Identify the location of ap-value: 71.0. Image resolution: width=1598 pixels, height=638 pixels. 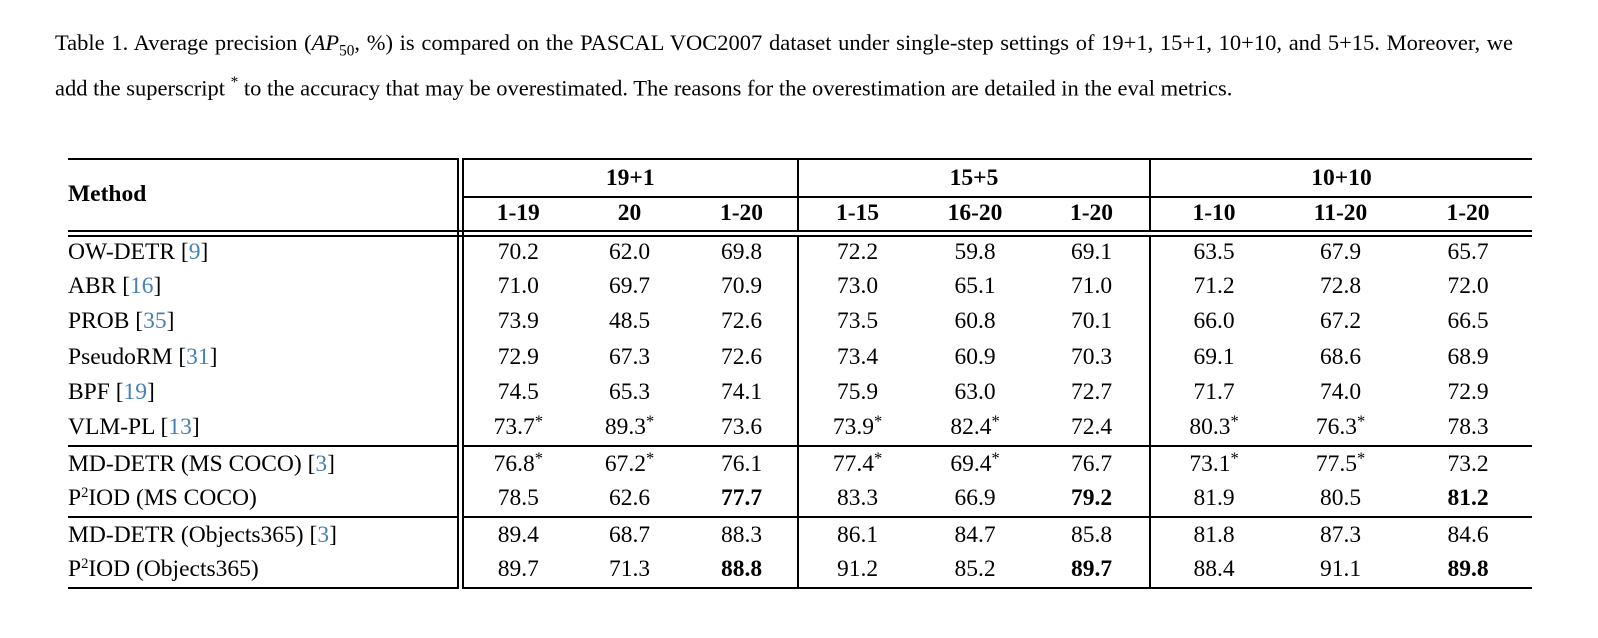
(1091, 285).